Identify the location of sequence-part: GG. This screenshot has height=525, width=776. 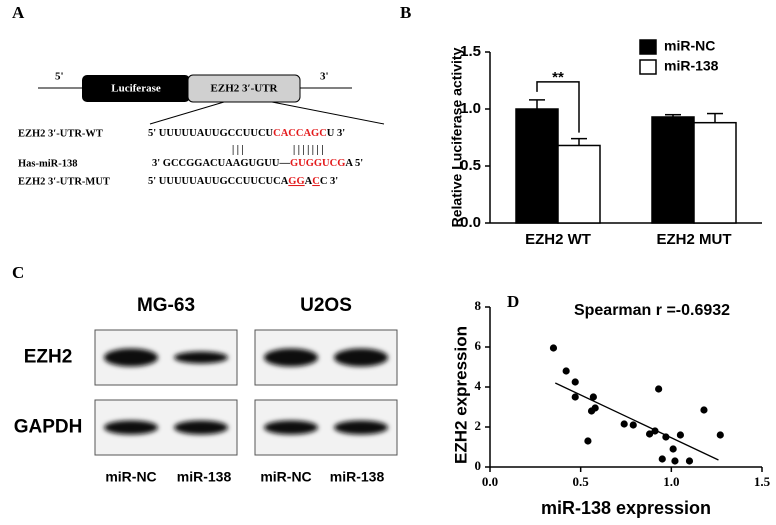
(296, 181).